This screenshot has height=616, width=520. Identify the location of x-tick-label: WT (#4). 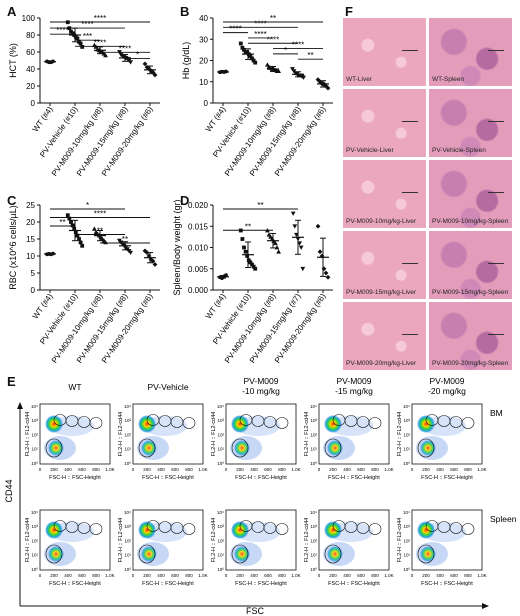
(43, 119).